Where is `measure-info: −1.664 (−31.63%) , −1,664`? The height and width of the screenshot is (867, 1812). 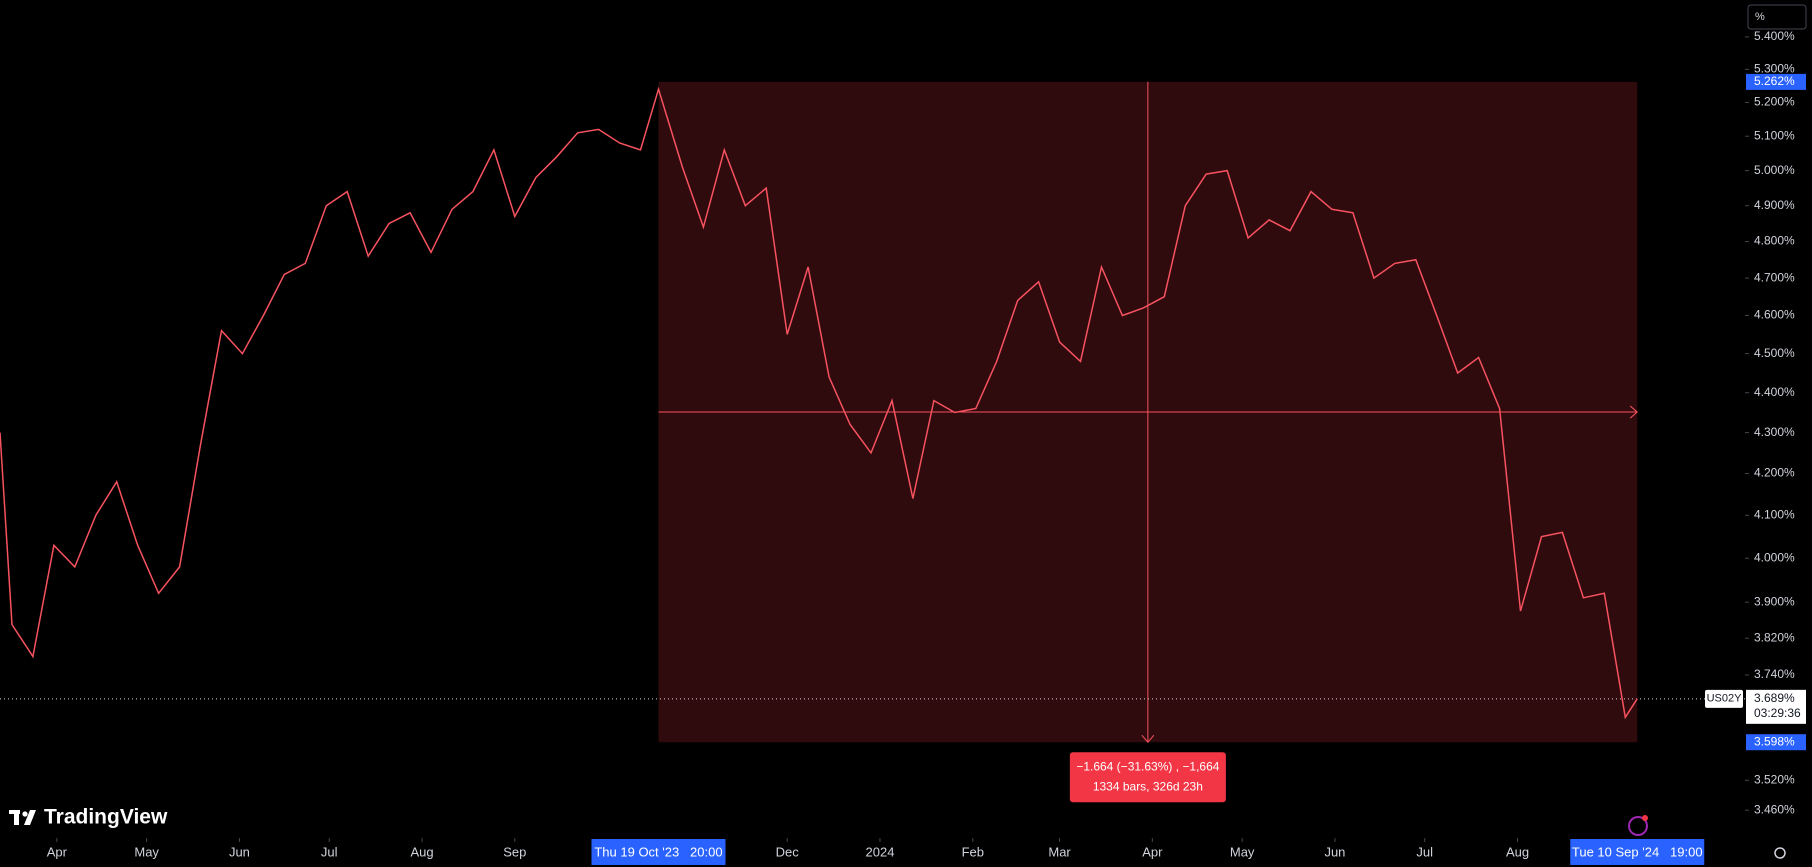
measure-info: −1.664 (−31.63%) , −1,664 is located at coordinates (1147, 766).